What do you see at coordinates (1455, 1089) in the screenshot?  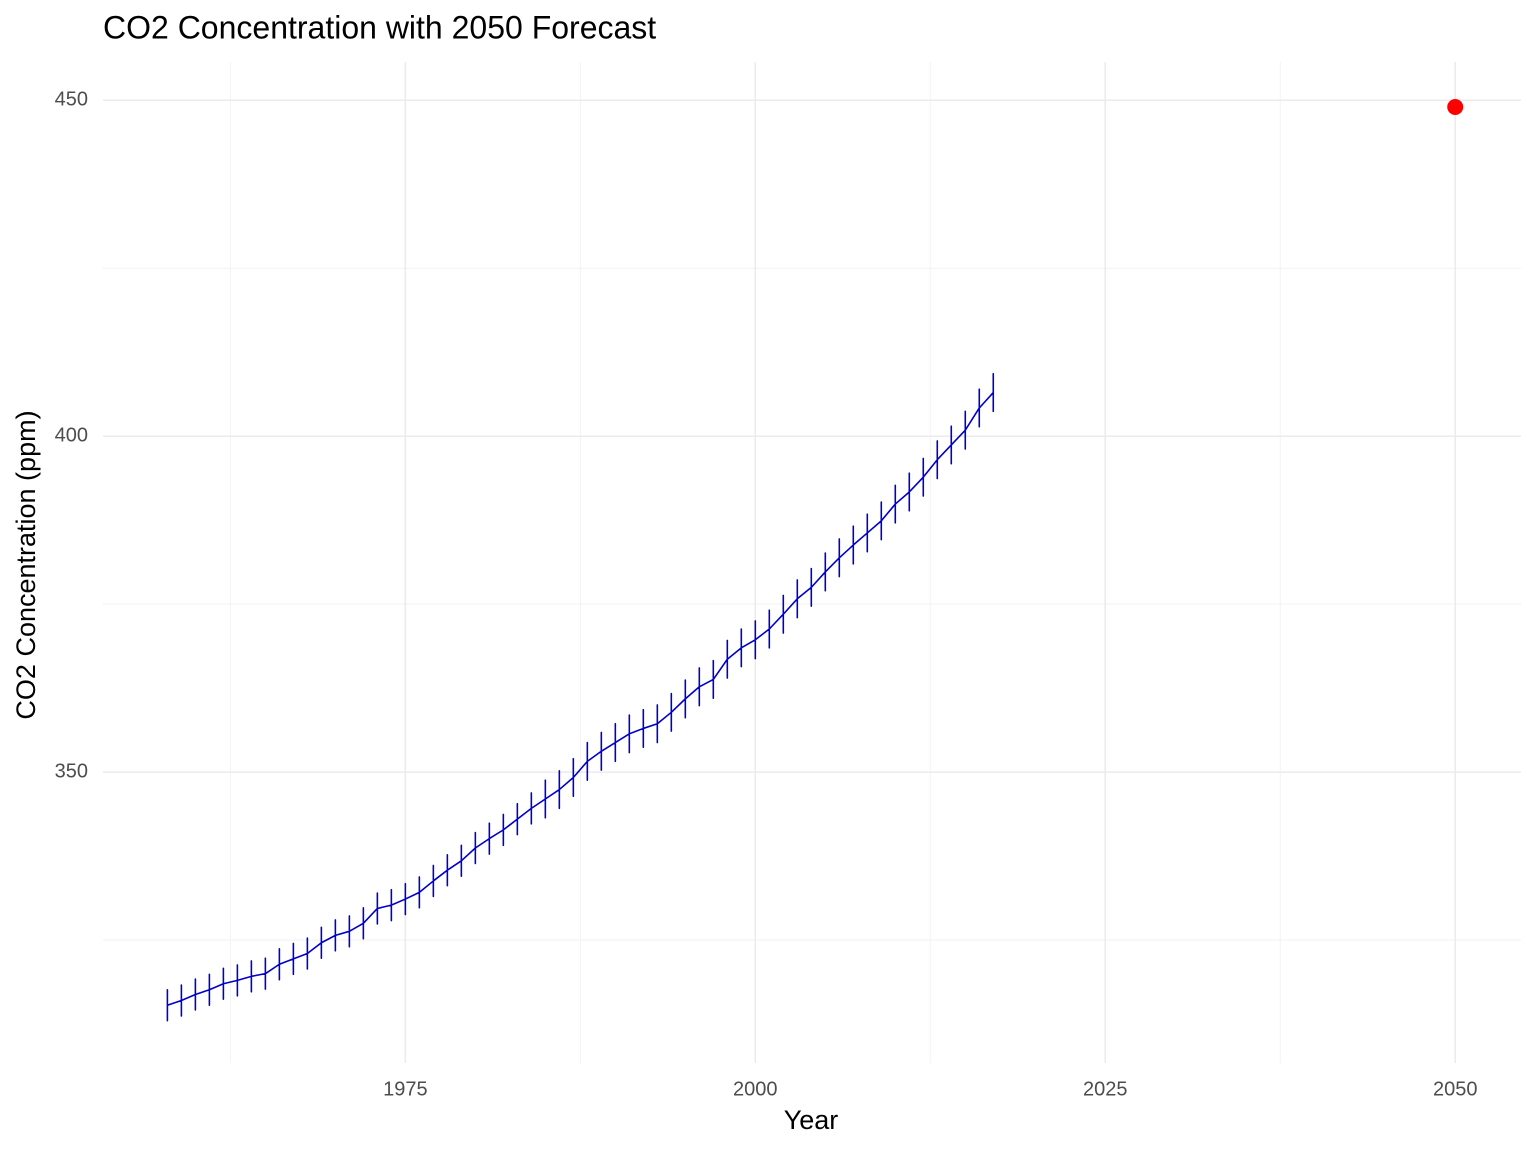 I see `x-tick-label: 2050` at bounding box center [1455, 1089].